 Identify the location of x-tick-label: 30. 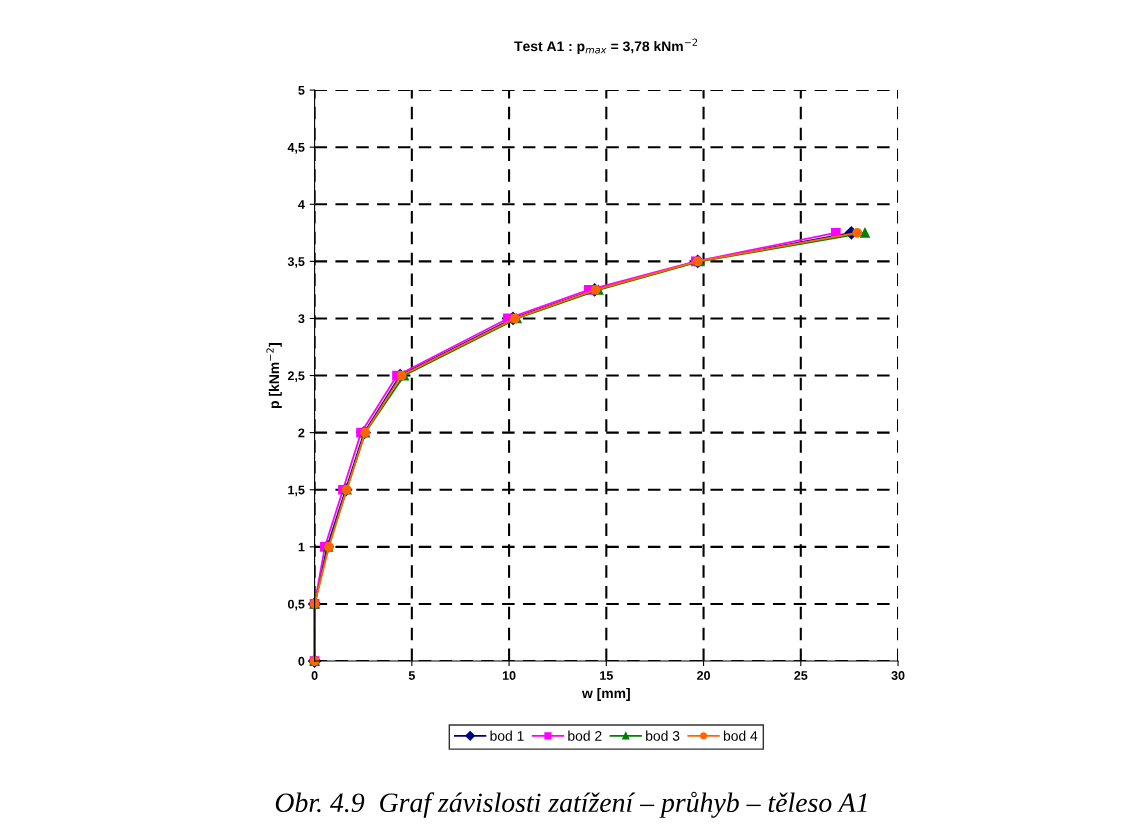
(898, 675).